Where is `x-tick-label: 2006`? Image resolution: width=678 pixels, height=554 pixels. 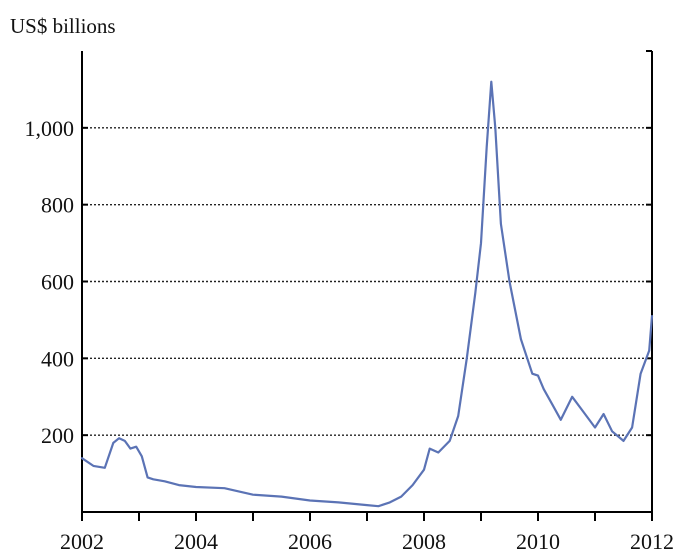 x-tick-label: 2006 is located at coordinates (310, 541).